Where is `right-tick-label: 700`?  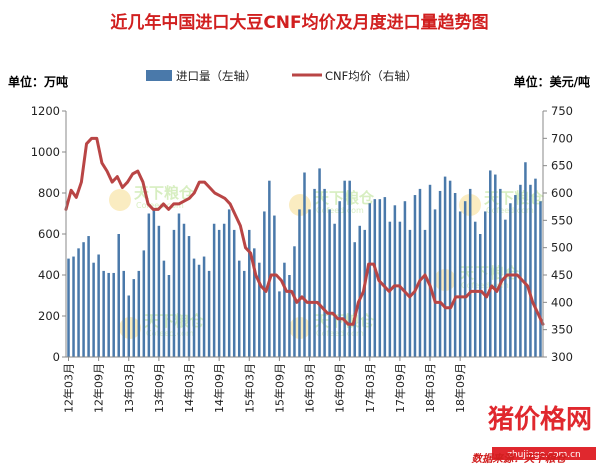
right-tick-label: 700 is located at coordinates (562, 138).